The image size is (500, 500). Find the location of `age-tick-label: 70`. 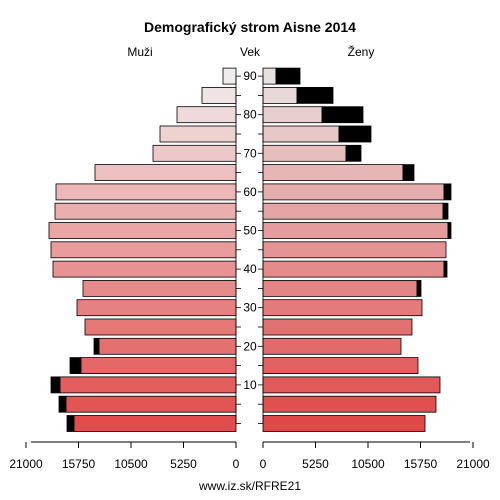

age-tick-label: 70 is located at coordinates (250, 153).